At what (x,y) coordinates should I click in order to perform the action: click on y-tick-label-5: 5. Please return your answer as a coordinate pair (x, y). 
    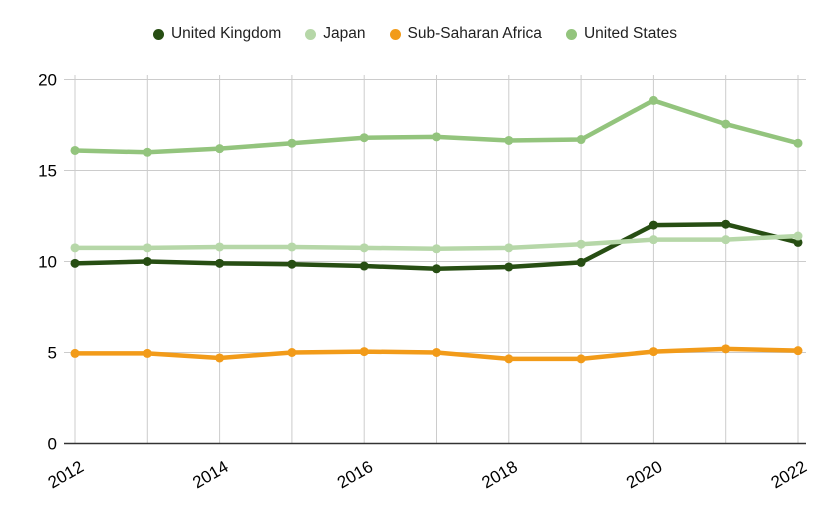
    Looking at the image, I should click on (52, 353).